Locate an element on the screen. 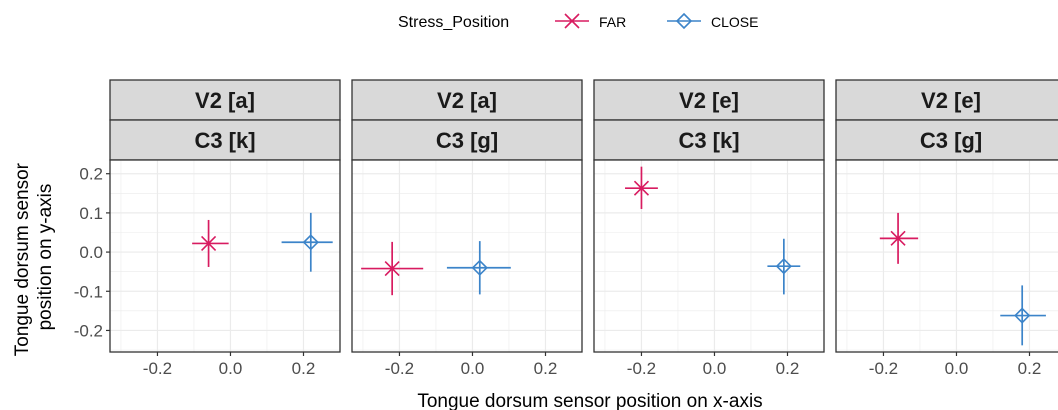 This screenshot has height=410, width=1058. legend: Stress_Position FAR CLOSE is located at coordinates (578, 21).